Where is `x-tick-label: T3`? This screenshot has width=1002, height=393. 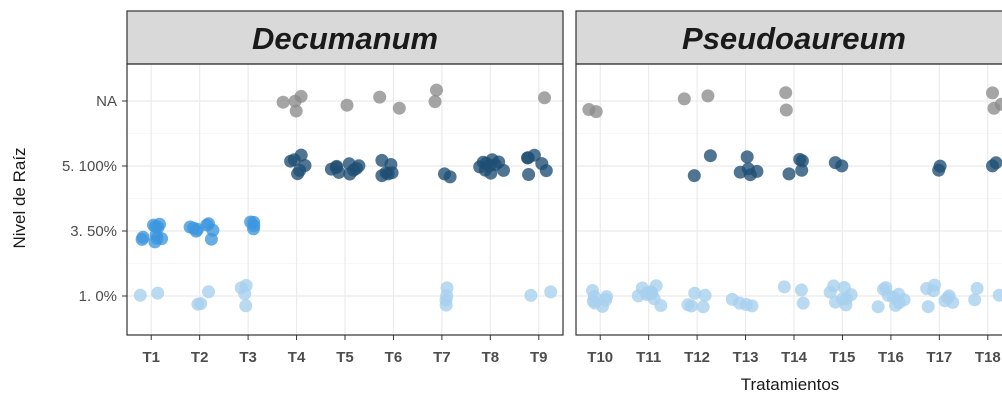 x-tick-label: T3 is located at coordinates (248, 357).